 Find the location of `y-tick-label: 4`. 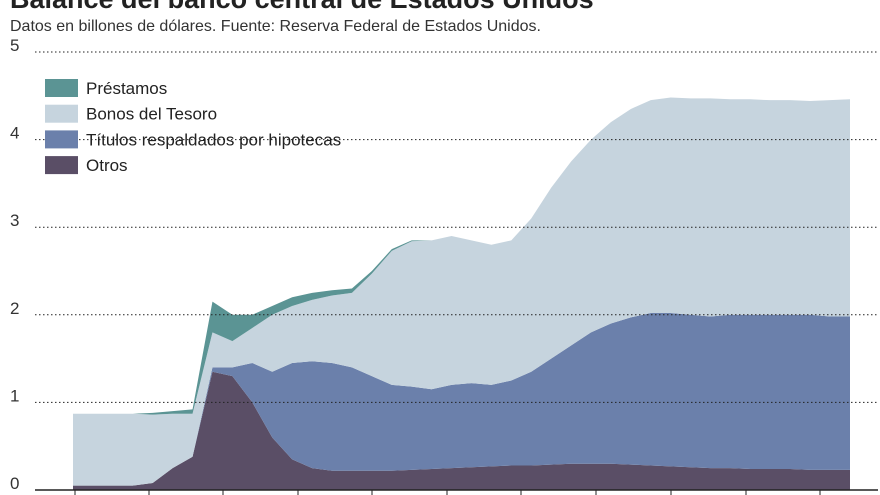

y-tick-label: 4 is located at coordinates (14, 133).